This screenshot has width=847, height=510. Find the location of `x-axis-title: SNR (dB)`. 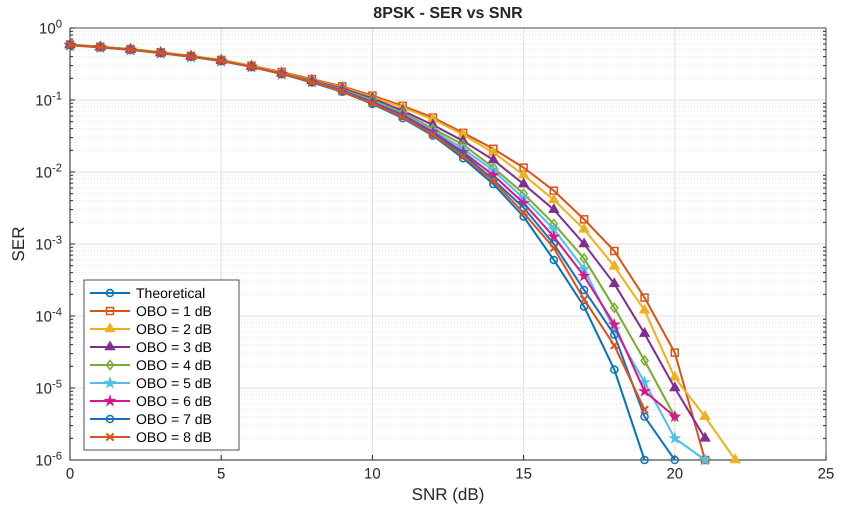

x-axis-title: SNR (dB) is located at coordinates (448, 494).